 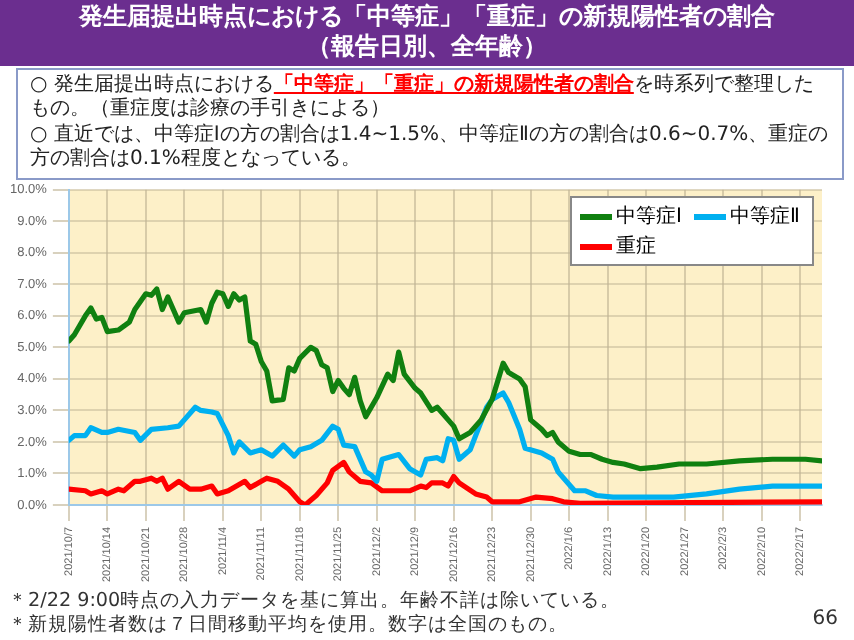 What do you see at coordinates (152, 85) in the screenshot?
I see `text: ○ 発生届提出時点における` at bounding box center [152, 85].